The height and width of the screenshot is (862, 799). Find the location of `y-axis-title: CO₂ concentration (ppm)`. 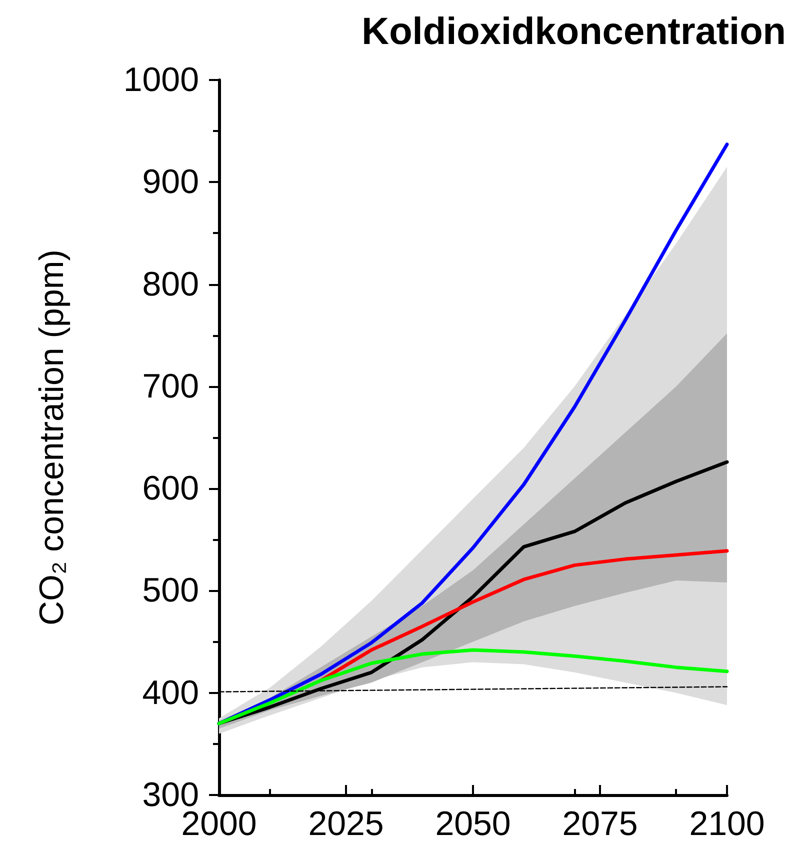

y-axis-title: CO₂ concentration (ppm) is located at coordinates (52, 437).